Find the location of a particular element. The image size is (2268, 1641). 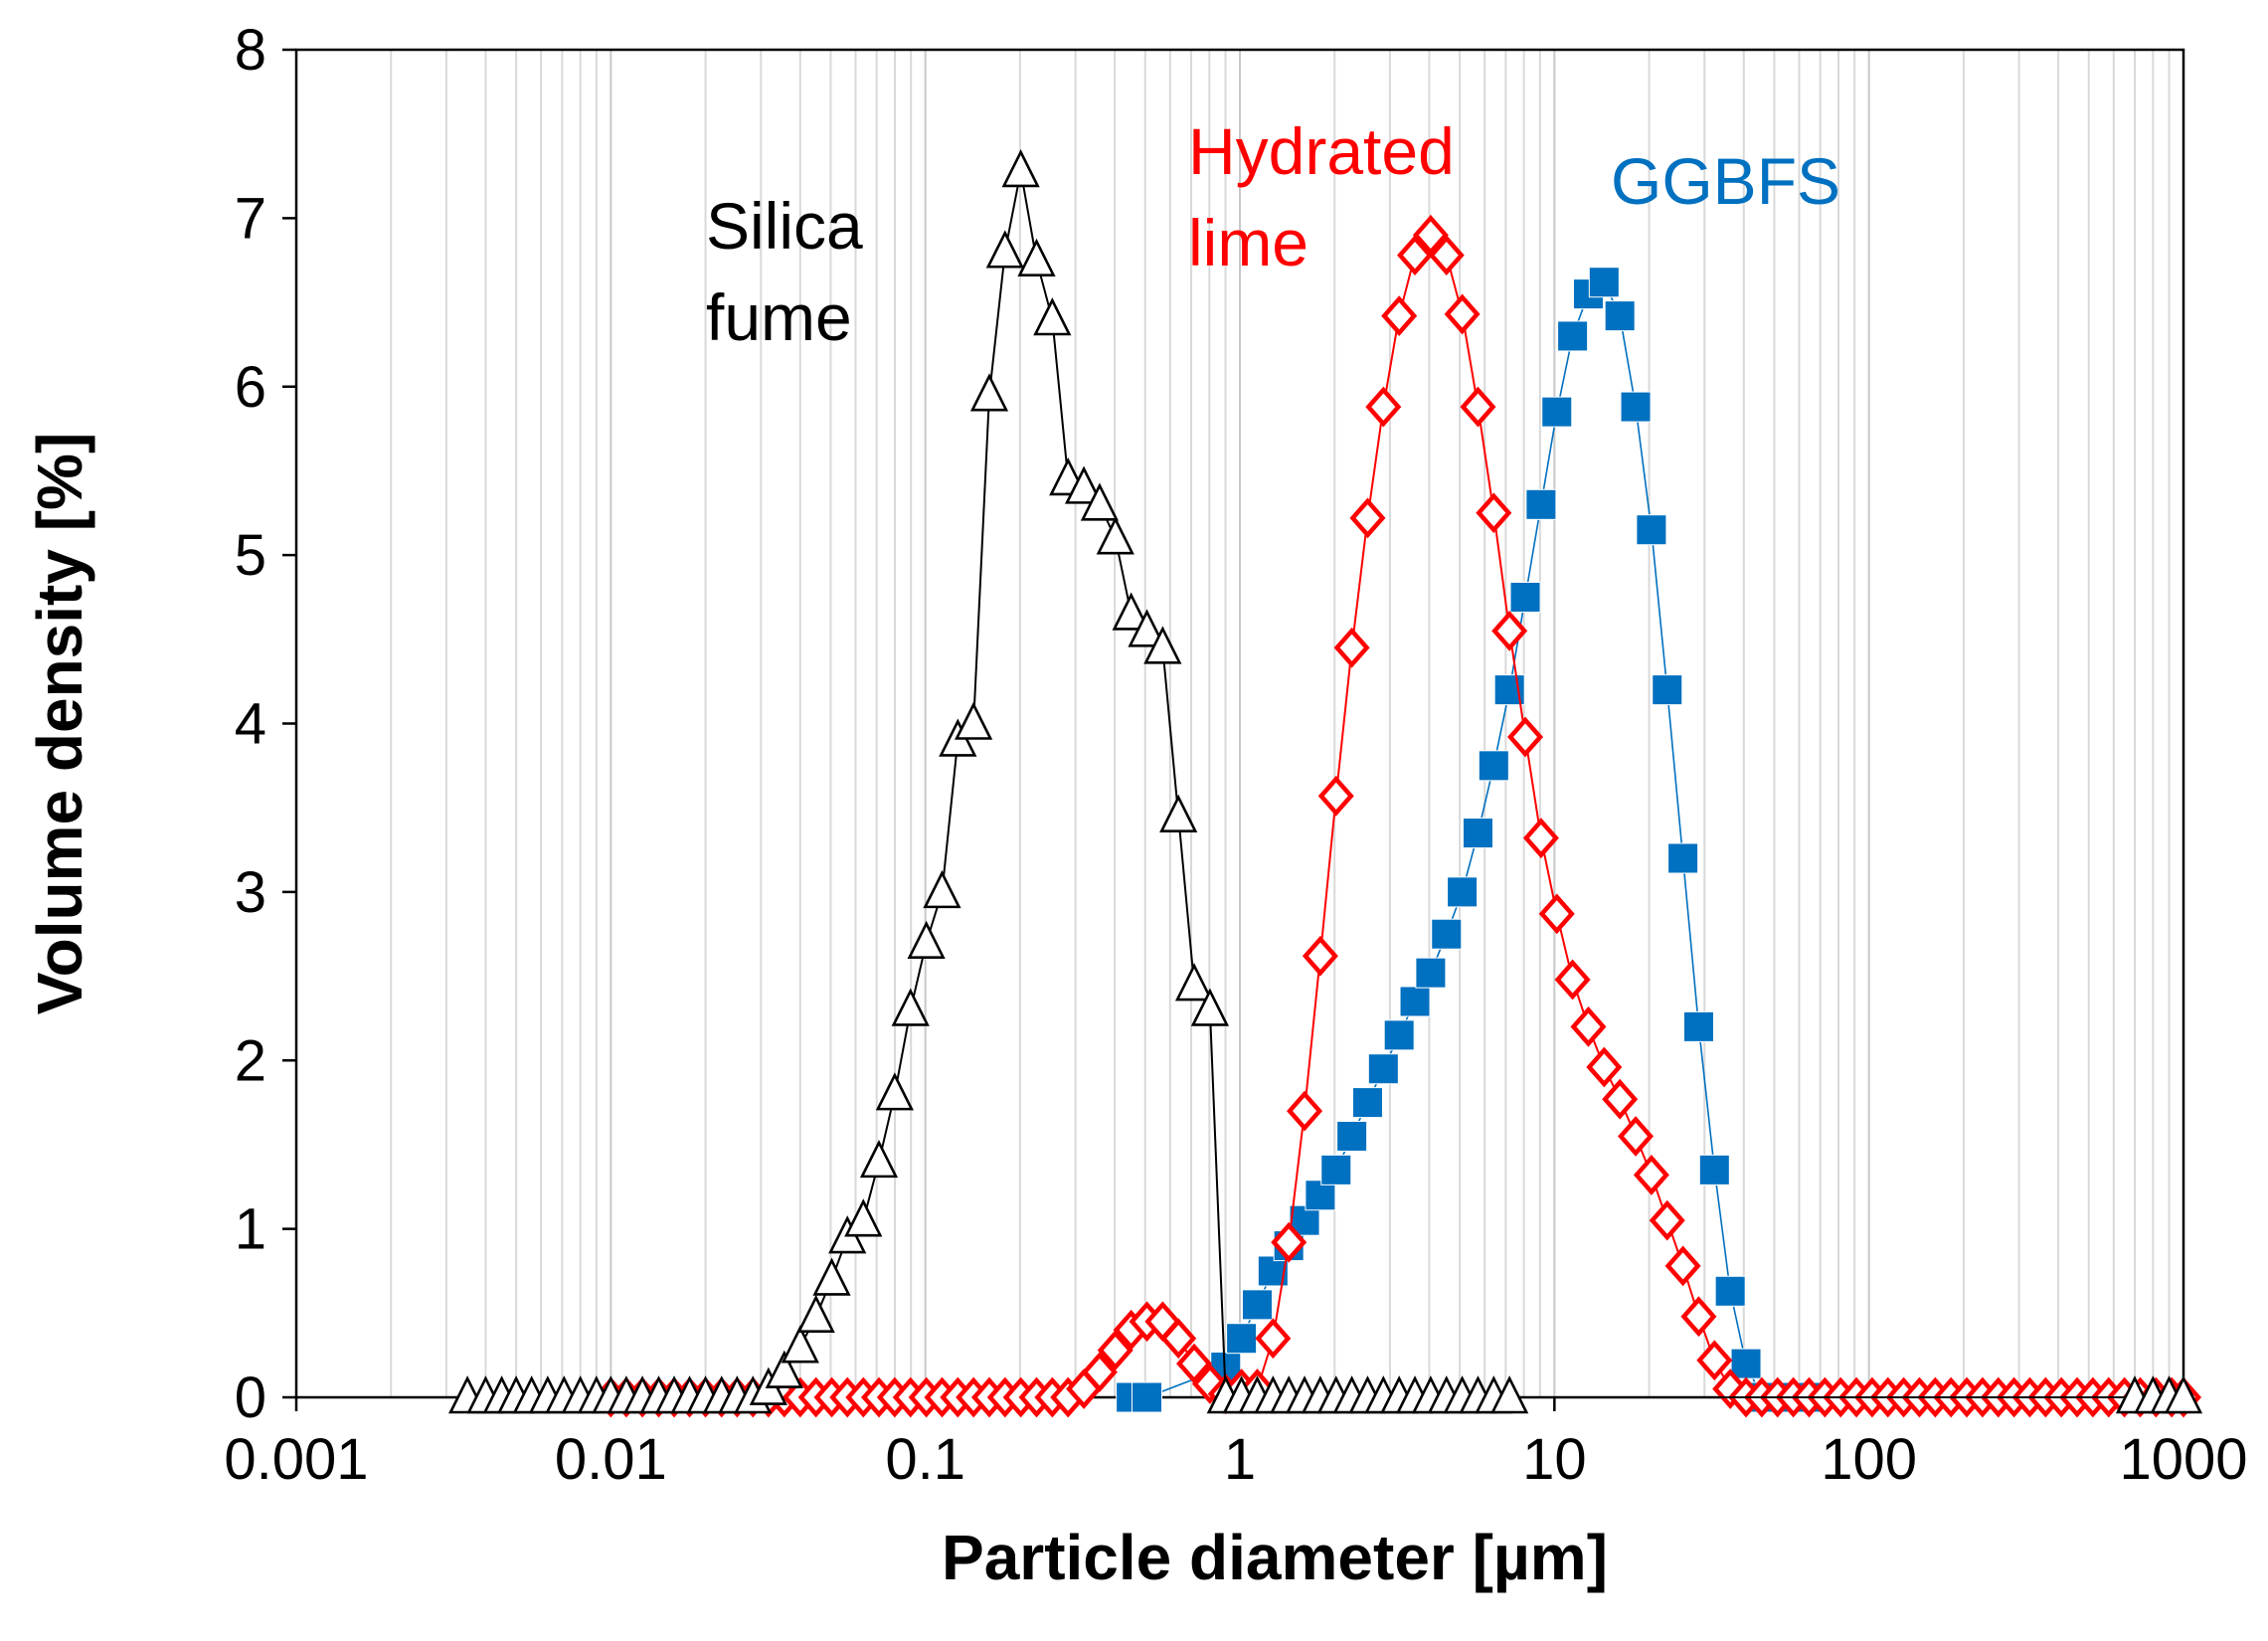

y-tick-label: 4 is located at coordinates (250, 724).